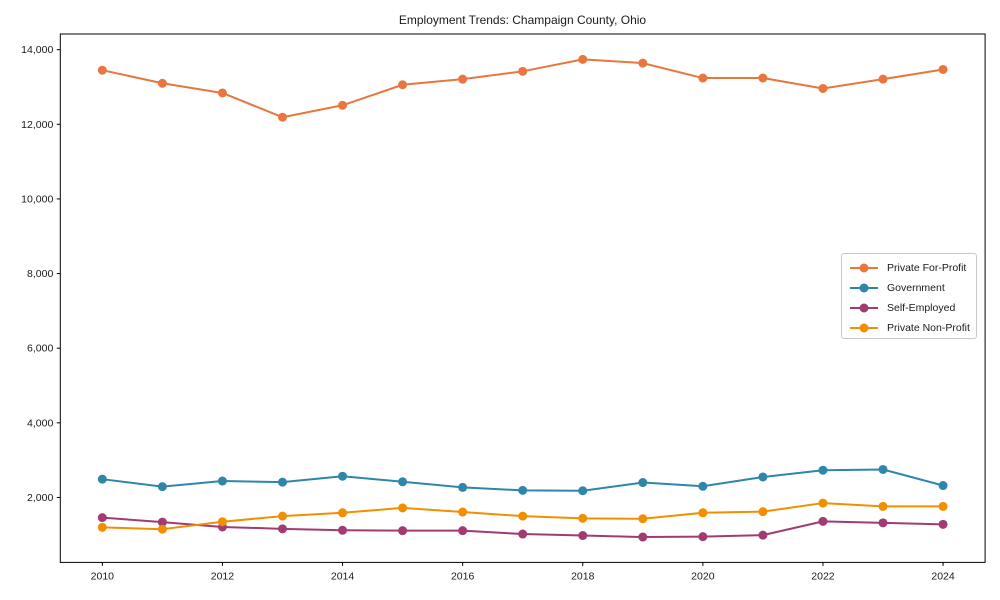  I want to click on legend-item-label: Self-Employed, so click(921, 308).